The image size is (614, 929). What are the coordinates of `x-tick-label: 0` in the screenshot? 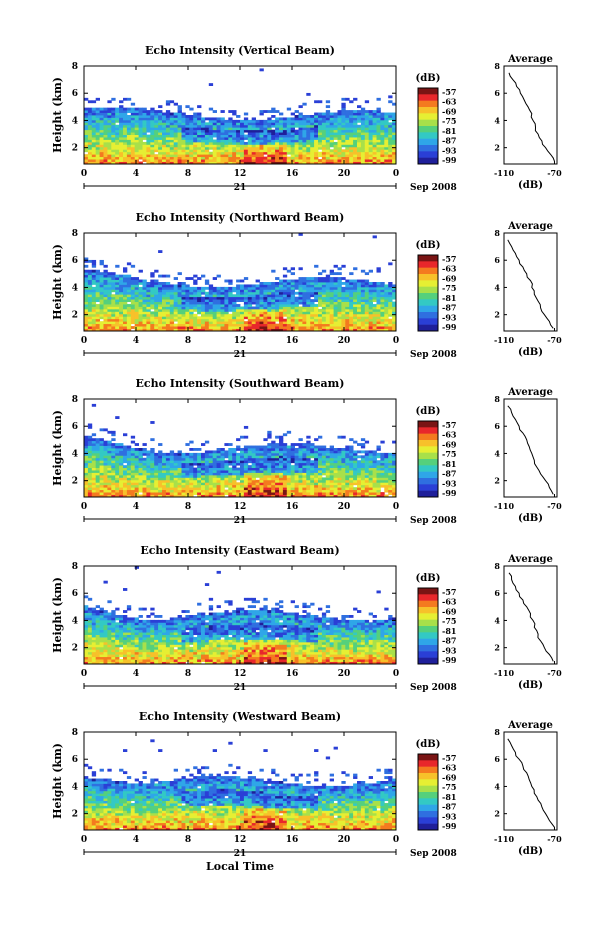 It's located at (84, 341).